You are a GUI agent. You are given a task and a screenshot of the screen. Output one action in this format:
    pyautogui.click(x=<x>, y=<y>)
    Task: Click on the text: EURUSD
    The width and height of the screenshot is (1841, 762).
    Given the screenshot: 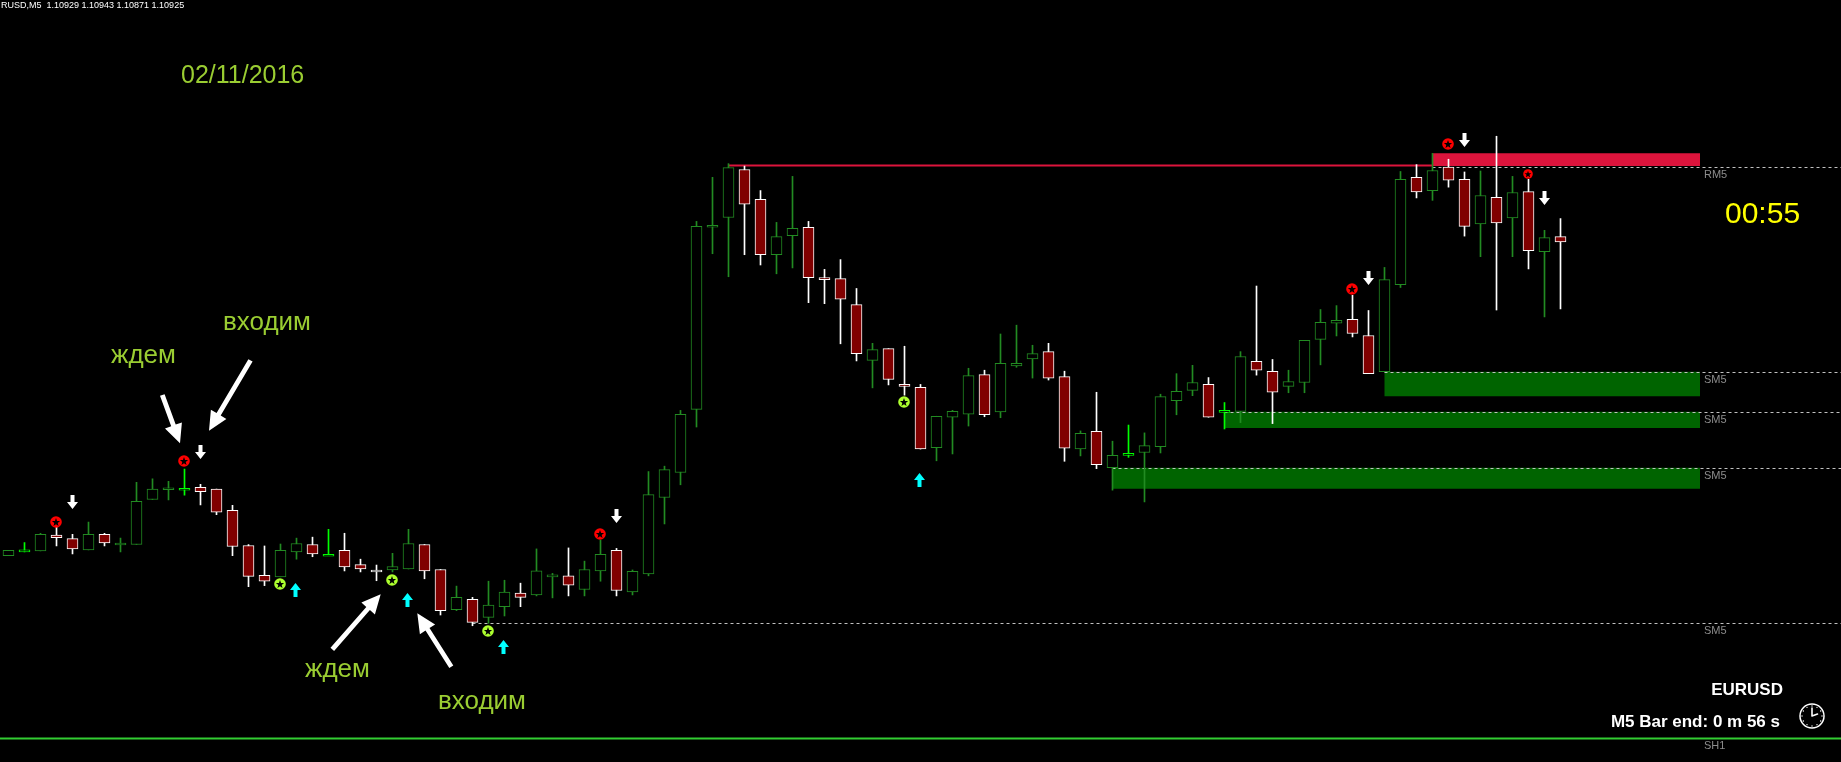 What is the action you would take?
    pyautogui.click(x=1747, y=689)
    